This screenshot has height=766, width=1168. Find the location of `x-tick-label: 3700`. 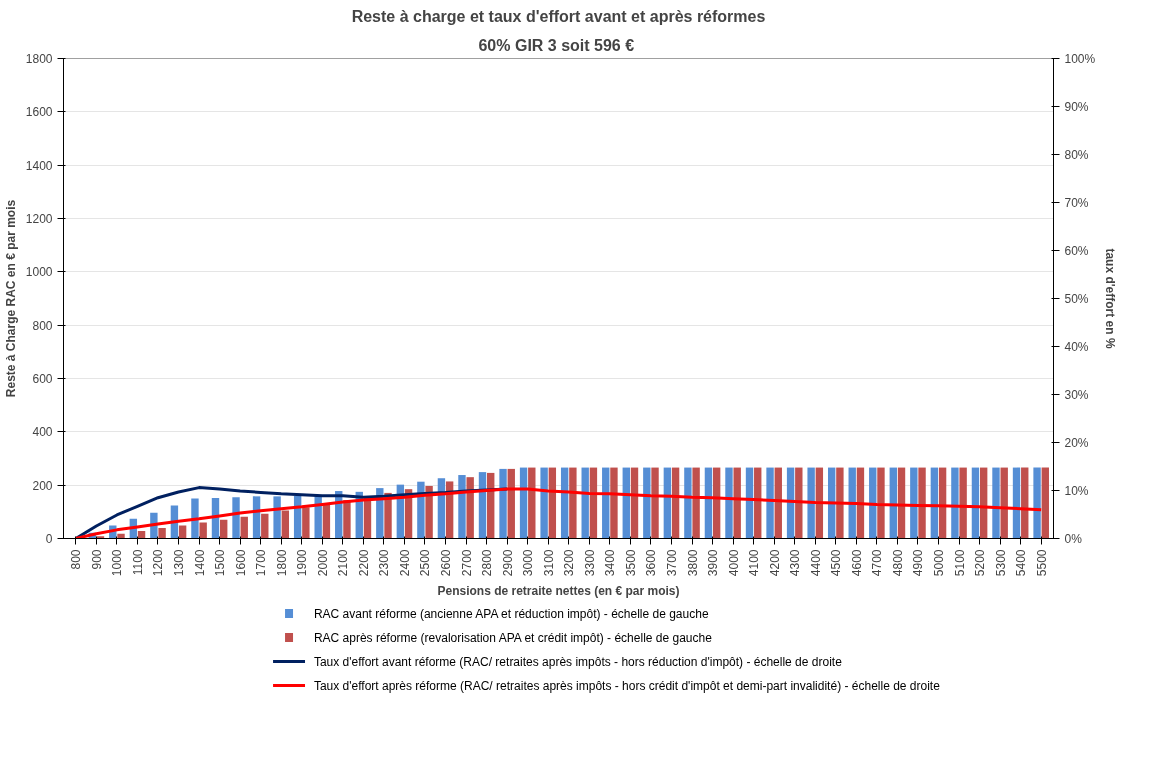

x-tick-label: 3700 is located at coordinates (671, 563).